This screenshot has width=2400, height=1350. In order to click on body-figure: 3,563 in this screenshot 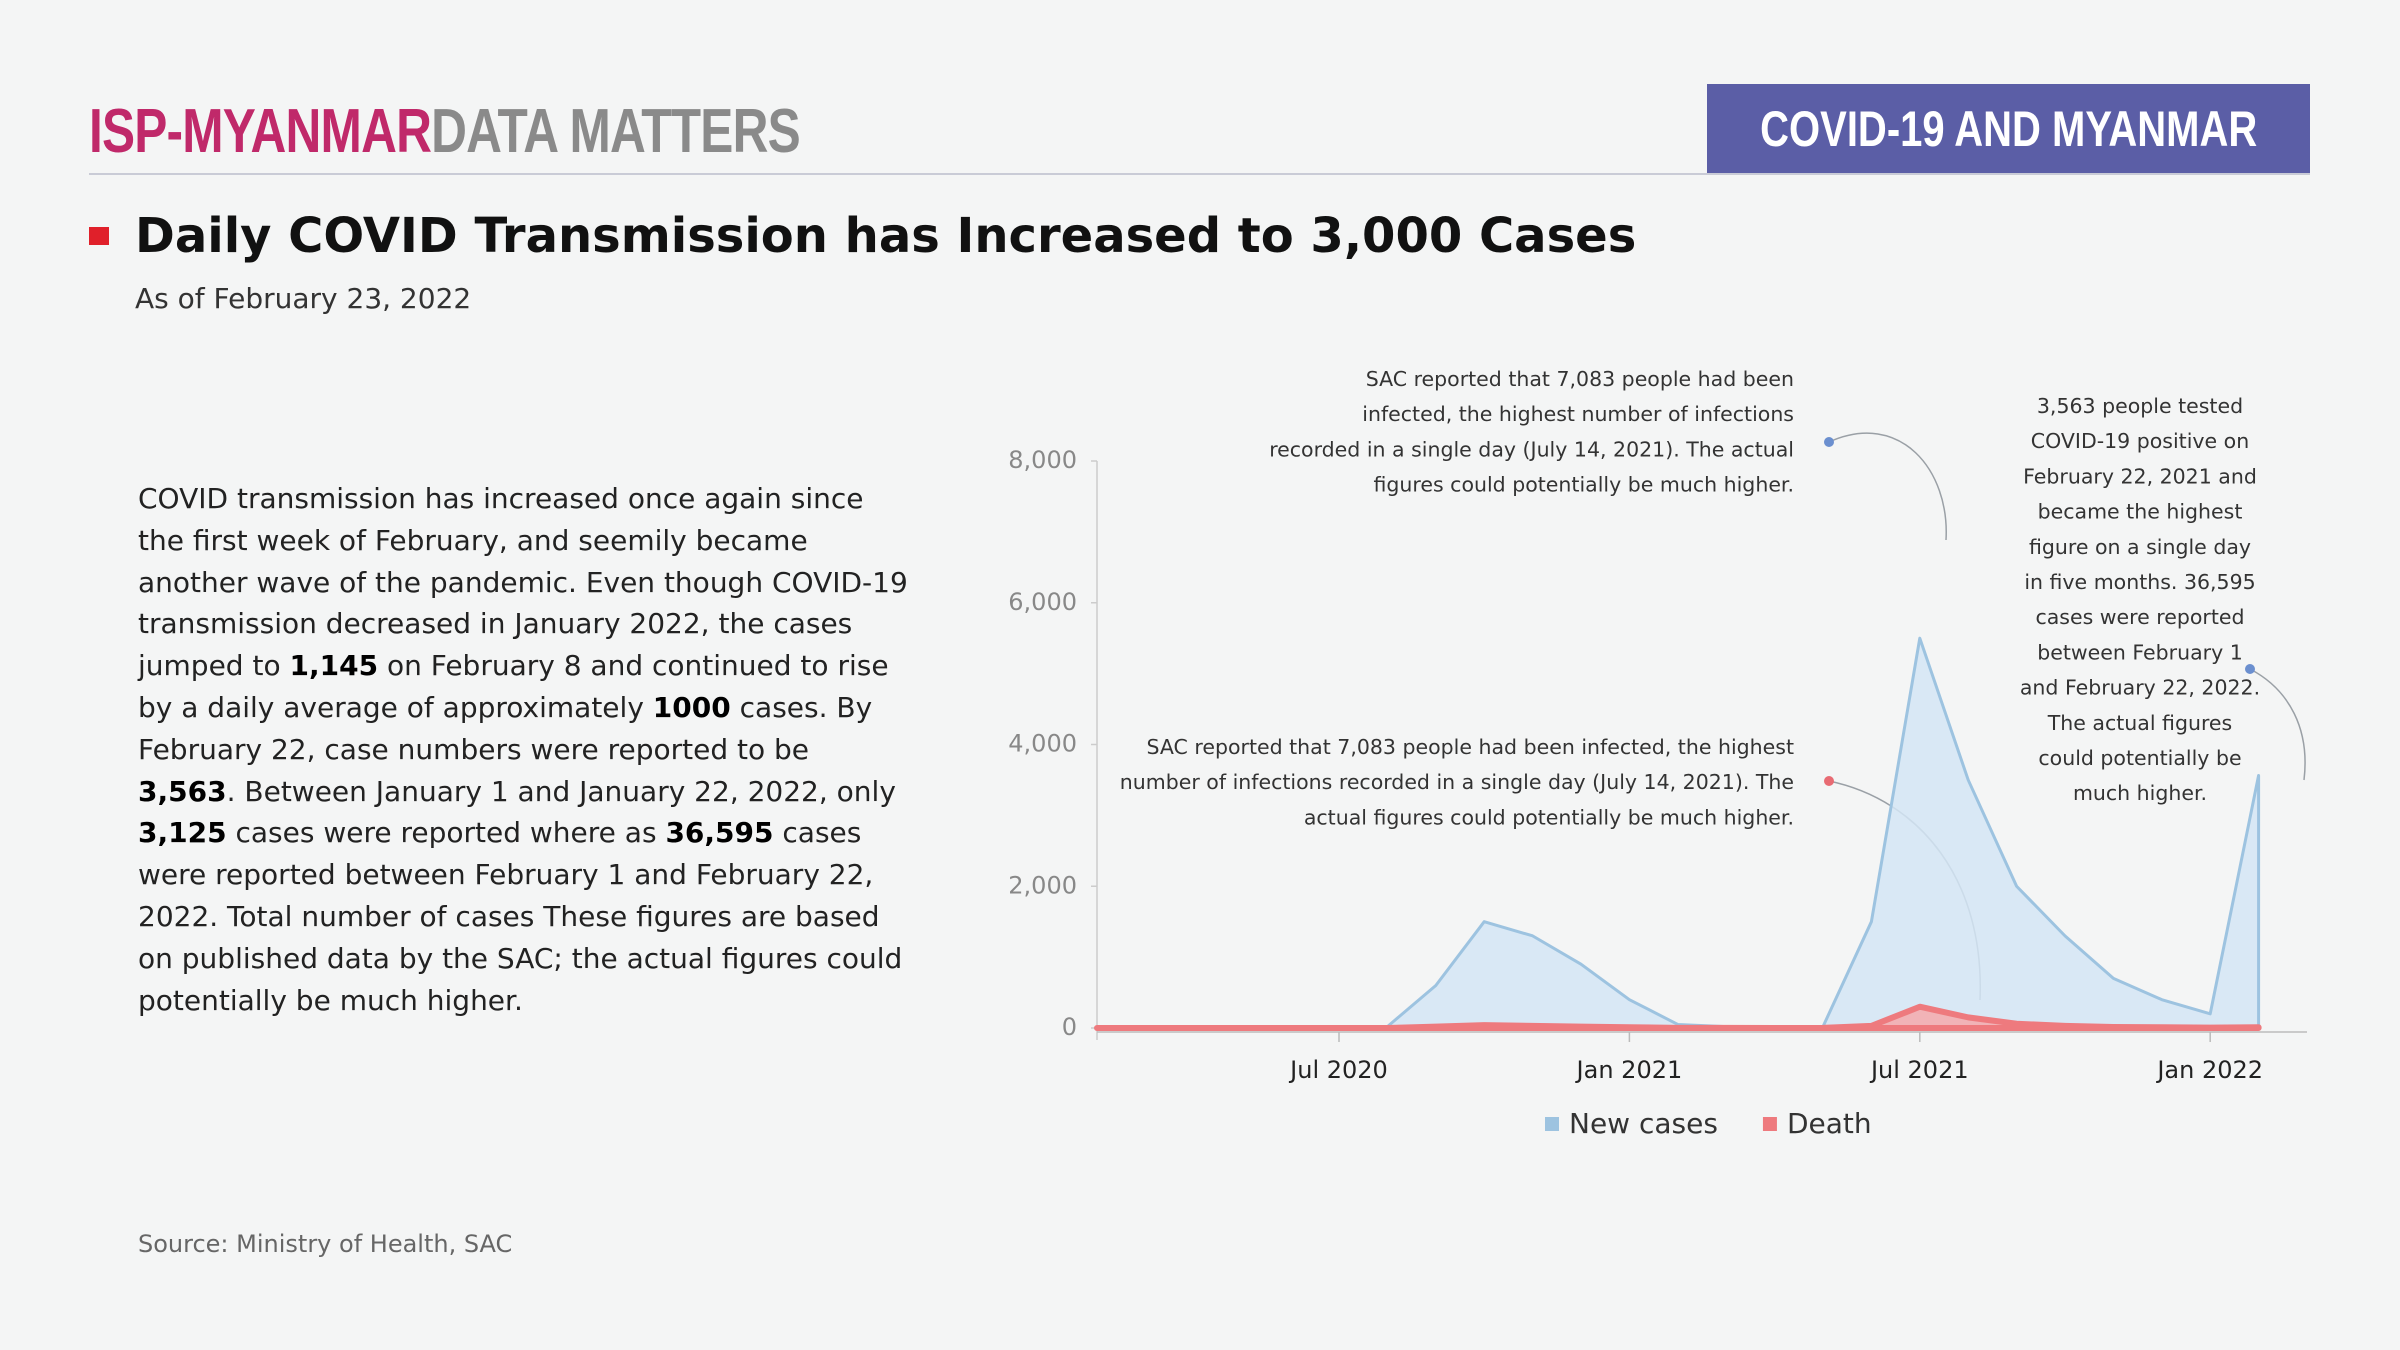, I will do `click(182, 791)`.